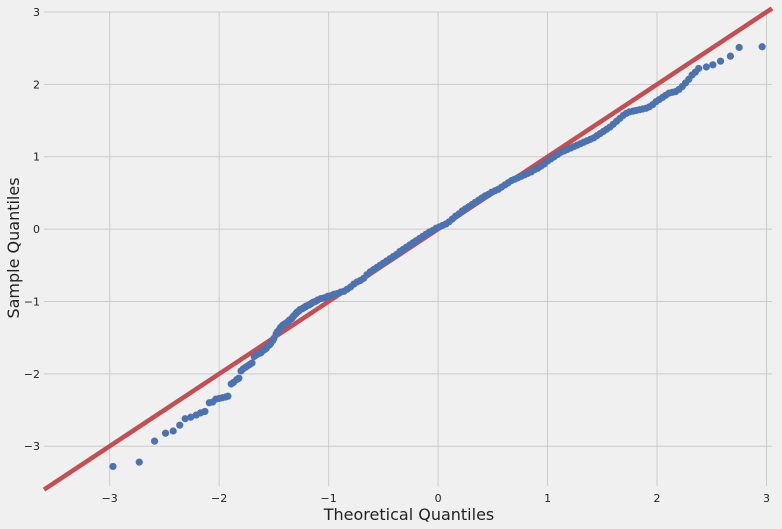  What do you see at coordinates (32, 446) in the screenshot?
I see `y-tick-label: −3` at bounding box center [32, 446].